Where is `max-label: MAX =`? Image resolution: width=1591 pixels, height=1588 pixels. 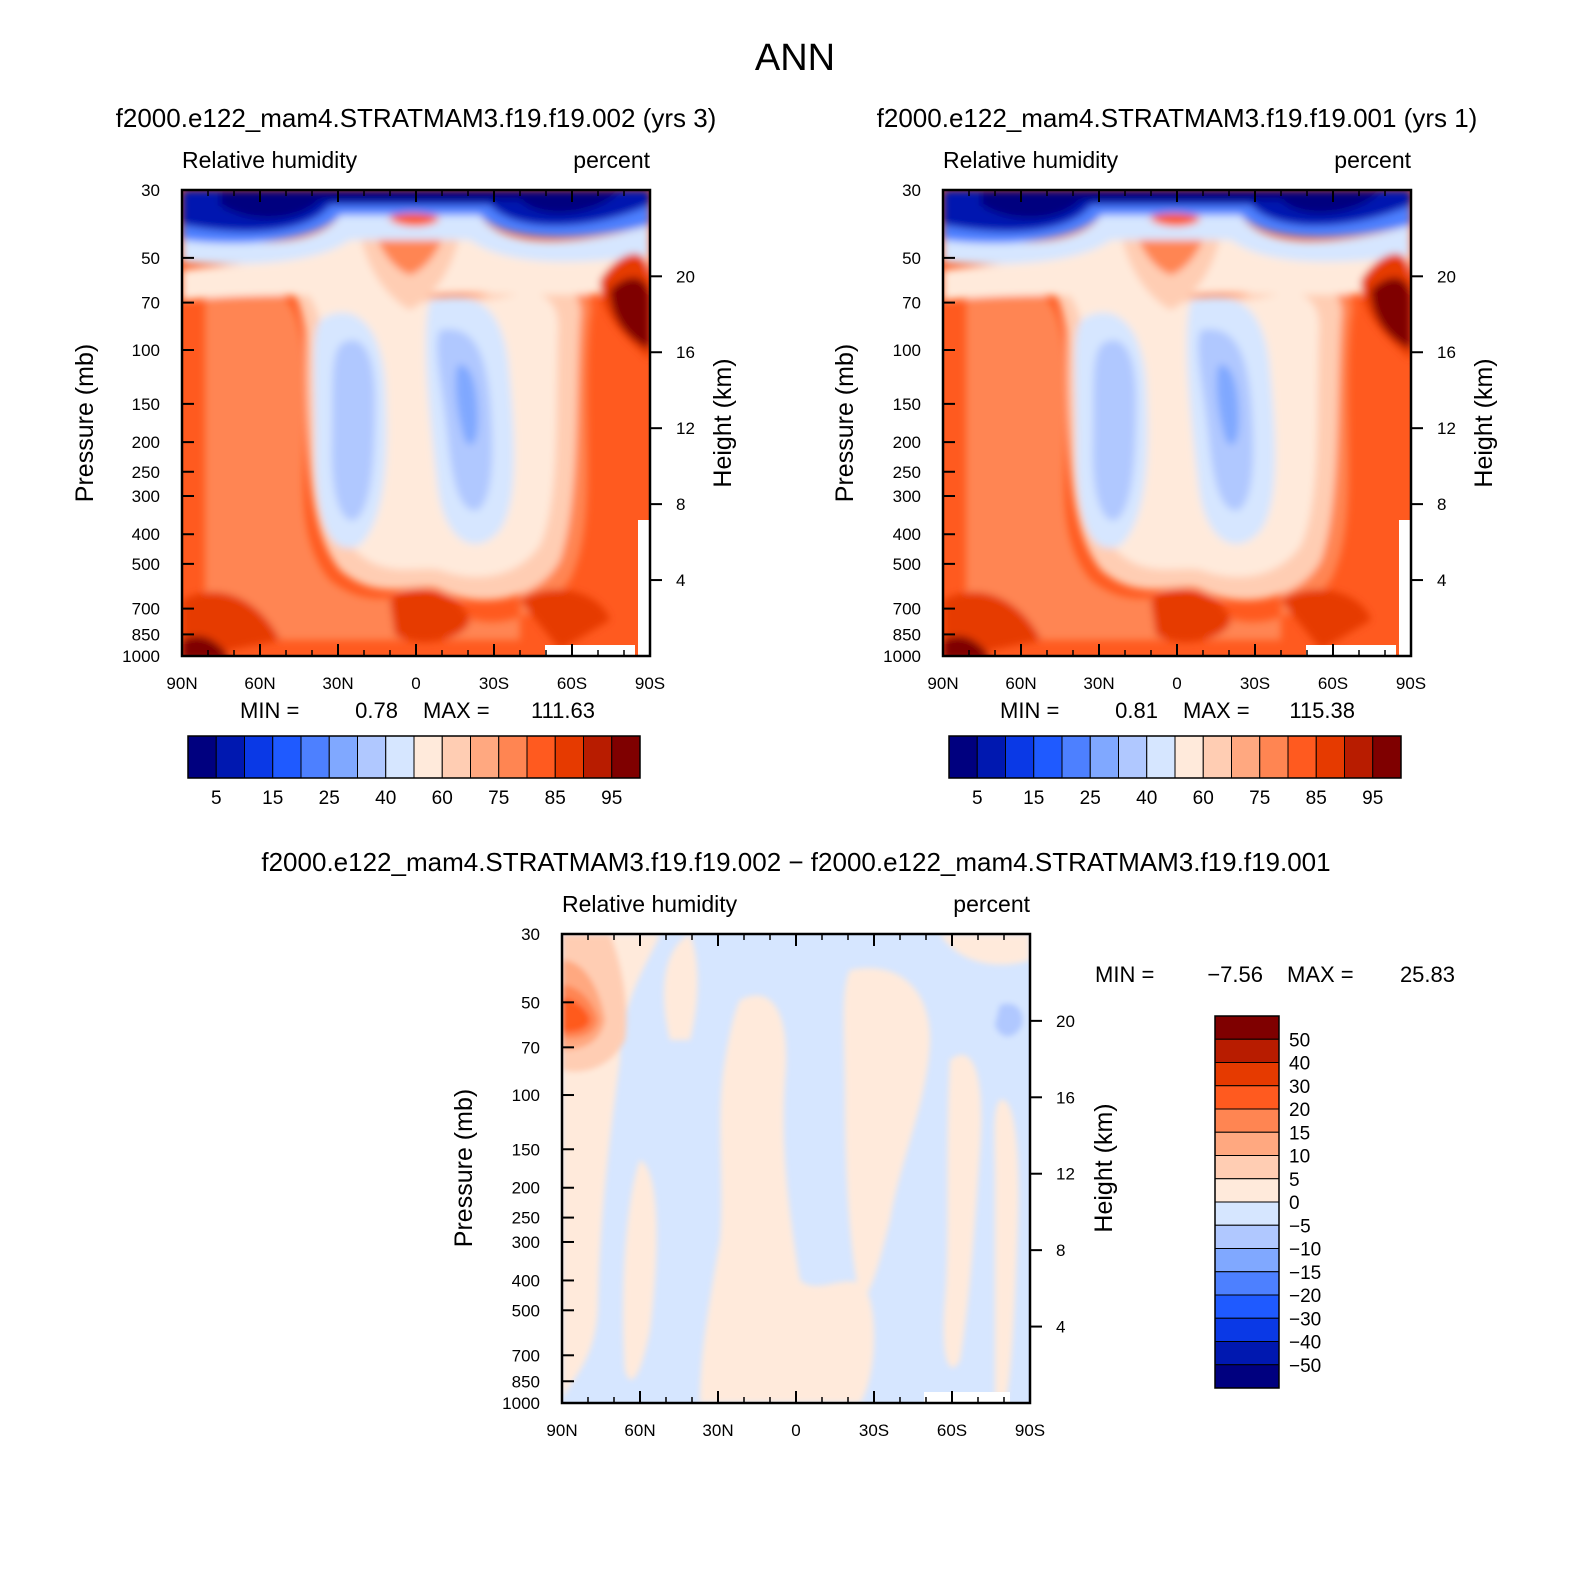
max-label: MAX = is located at coordinates (456, 710).